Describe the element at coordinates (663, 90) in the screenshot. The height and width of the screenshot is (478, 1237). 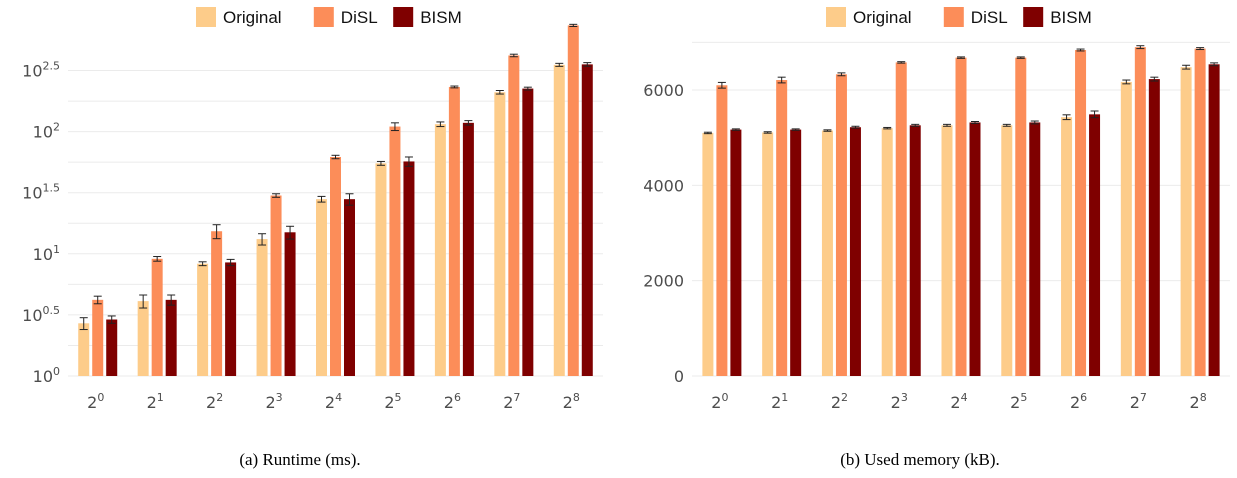
I see `y-tick-label: 6000` at that location.